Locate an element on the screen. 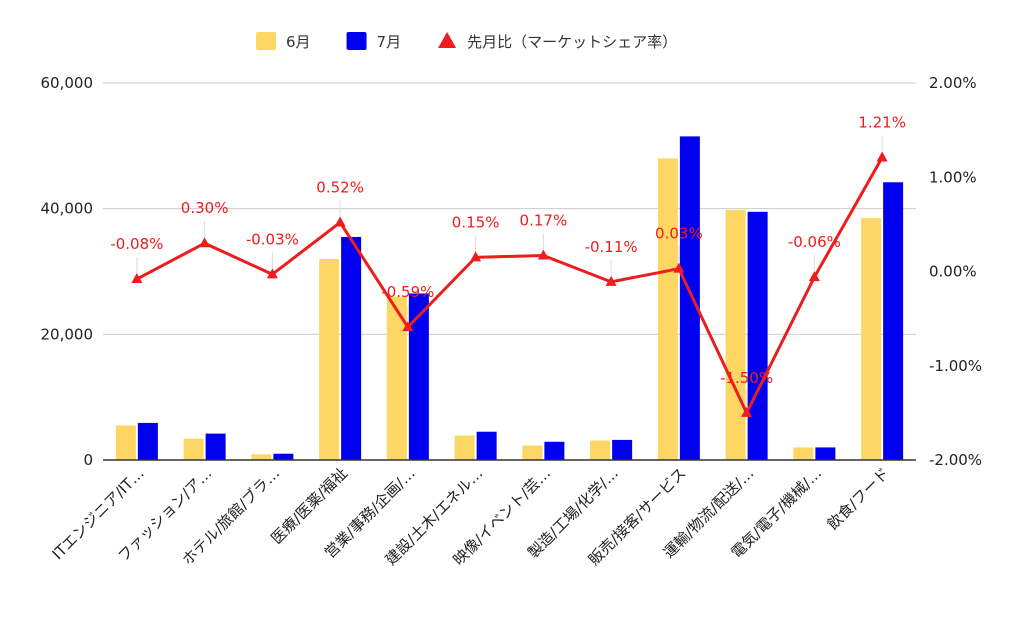  legend-triangle-icon is located at coordinates (447, 40).